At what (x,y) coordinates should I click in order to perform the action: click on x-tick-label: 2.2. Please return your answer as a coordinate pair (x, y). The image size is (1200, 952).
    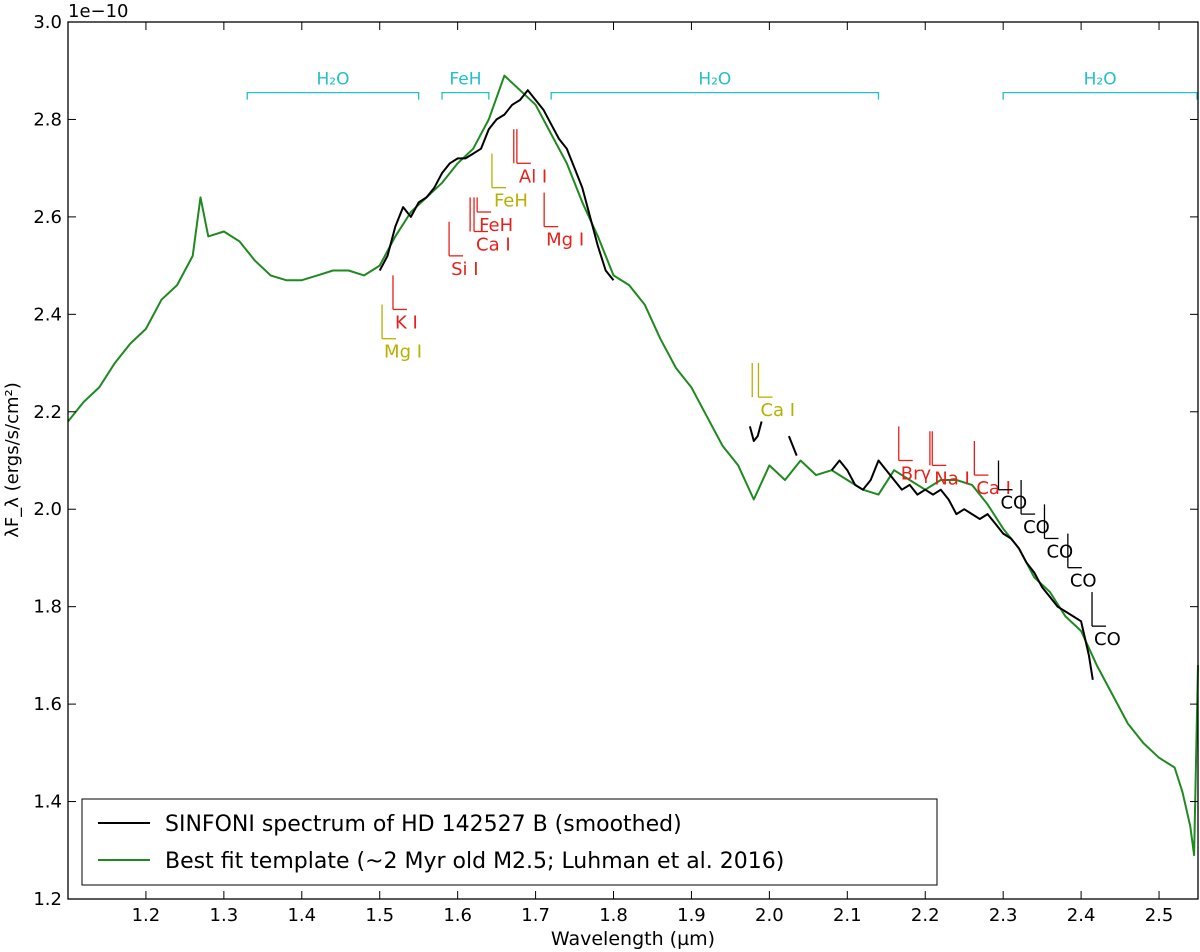
    Looking at the image, I should click on (925, 915).